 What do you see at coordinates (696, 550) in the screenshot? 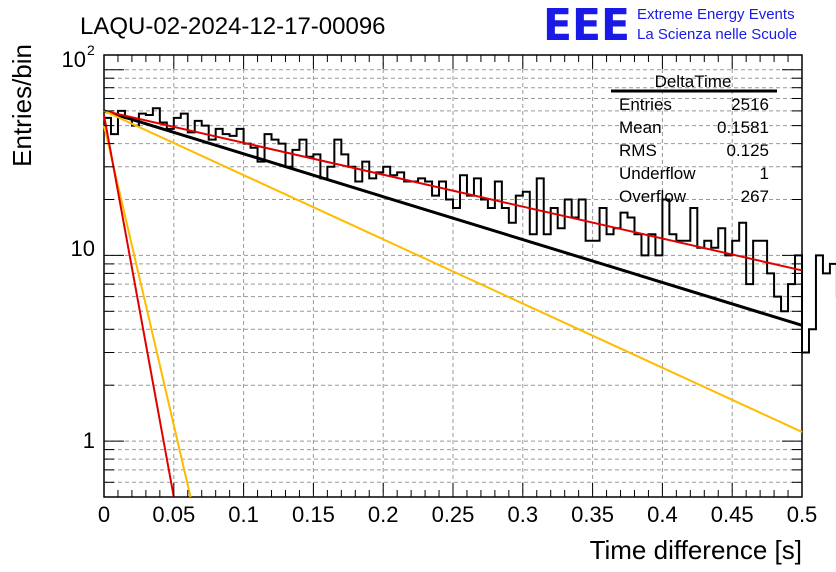
I see `x-axis-label: Time difference [s]` at bounding box center [696, 550].